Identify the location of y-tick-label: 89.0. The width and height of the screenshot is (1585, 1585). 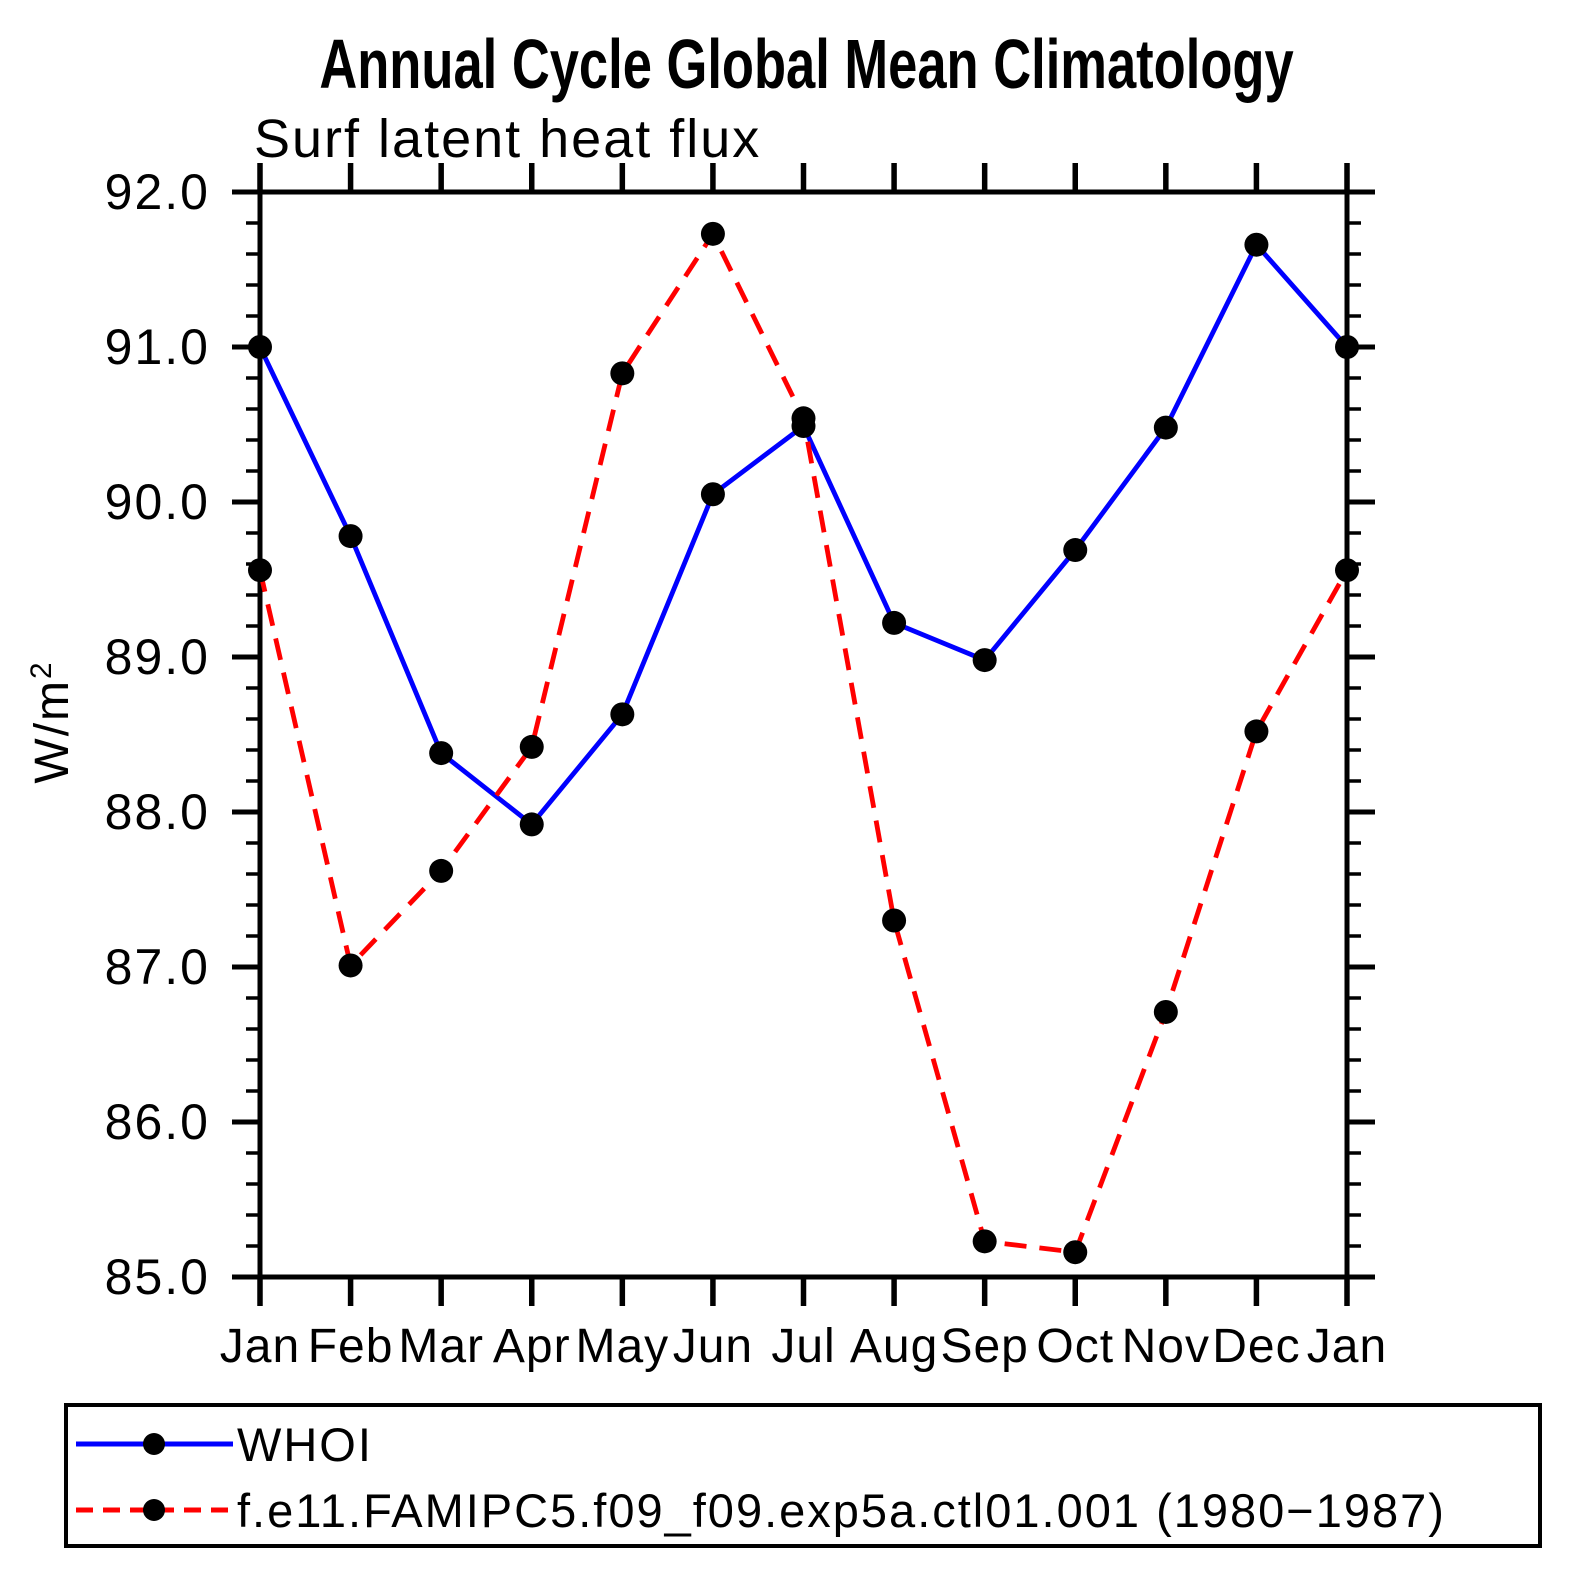
(157, 657).